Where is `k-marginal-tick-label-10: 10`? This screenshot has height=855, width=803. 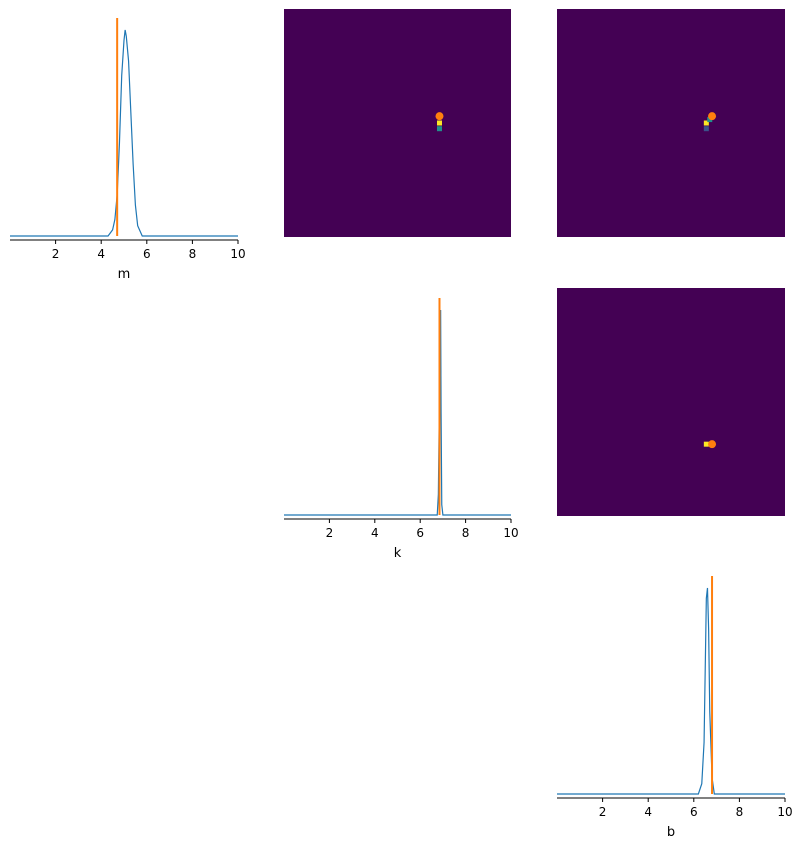 k-marginal-tick-label-10: 10 is located at coordinates (510, 533).